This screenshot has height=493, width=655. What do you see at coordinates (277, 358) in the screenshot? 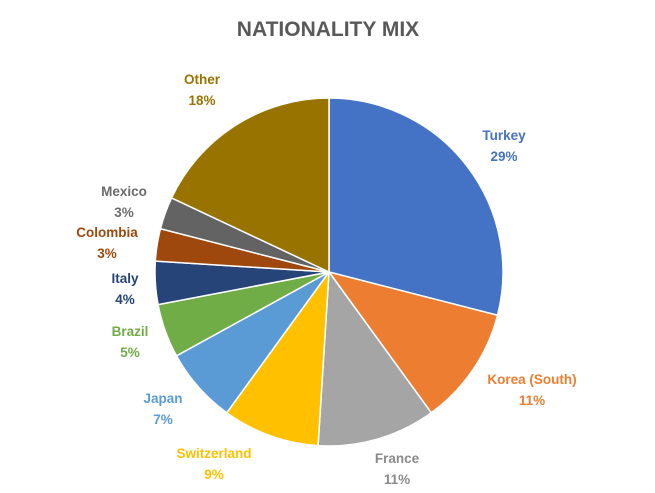
I see `pie-slice-switzerland` at bounding box center [277, 358].